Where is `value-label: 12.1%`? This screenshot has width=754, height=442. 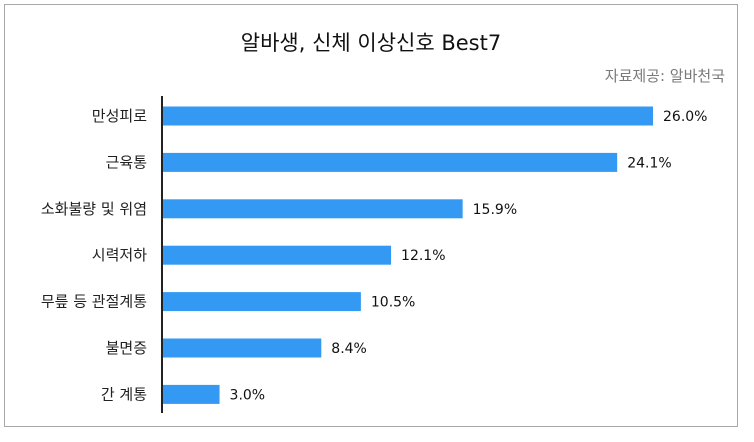
value-label: 12.1% is located at coordinates (423, 256).